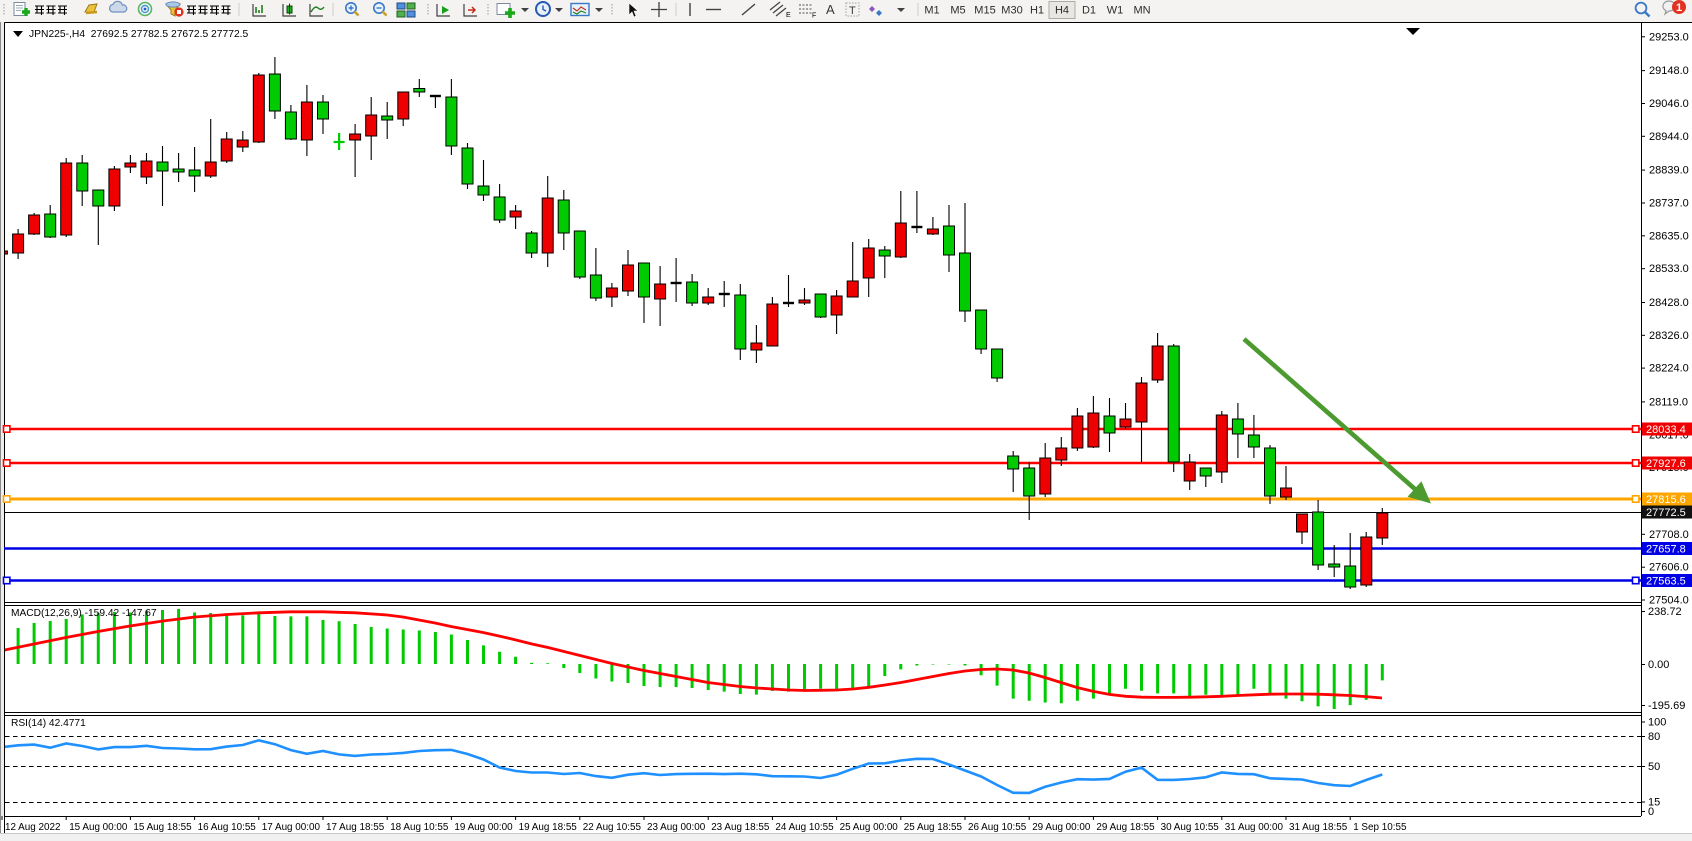 Image resolution: width=1692 pixels, height=841 pixels. I want to click on svg-text: D1, so click(1089, 11).